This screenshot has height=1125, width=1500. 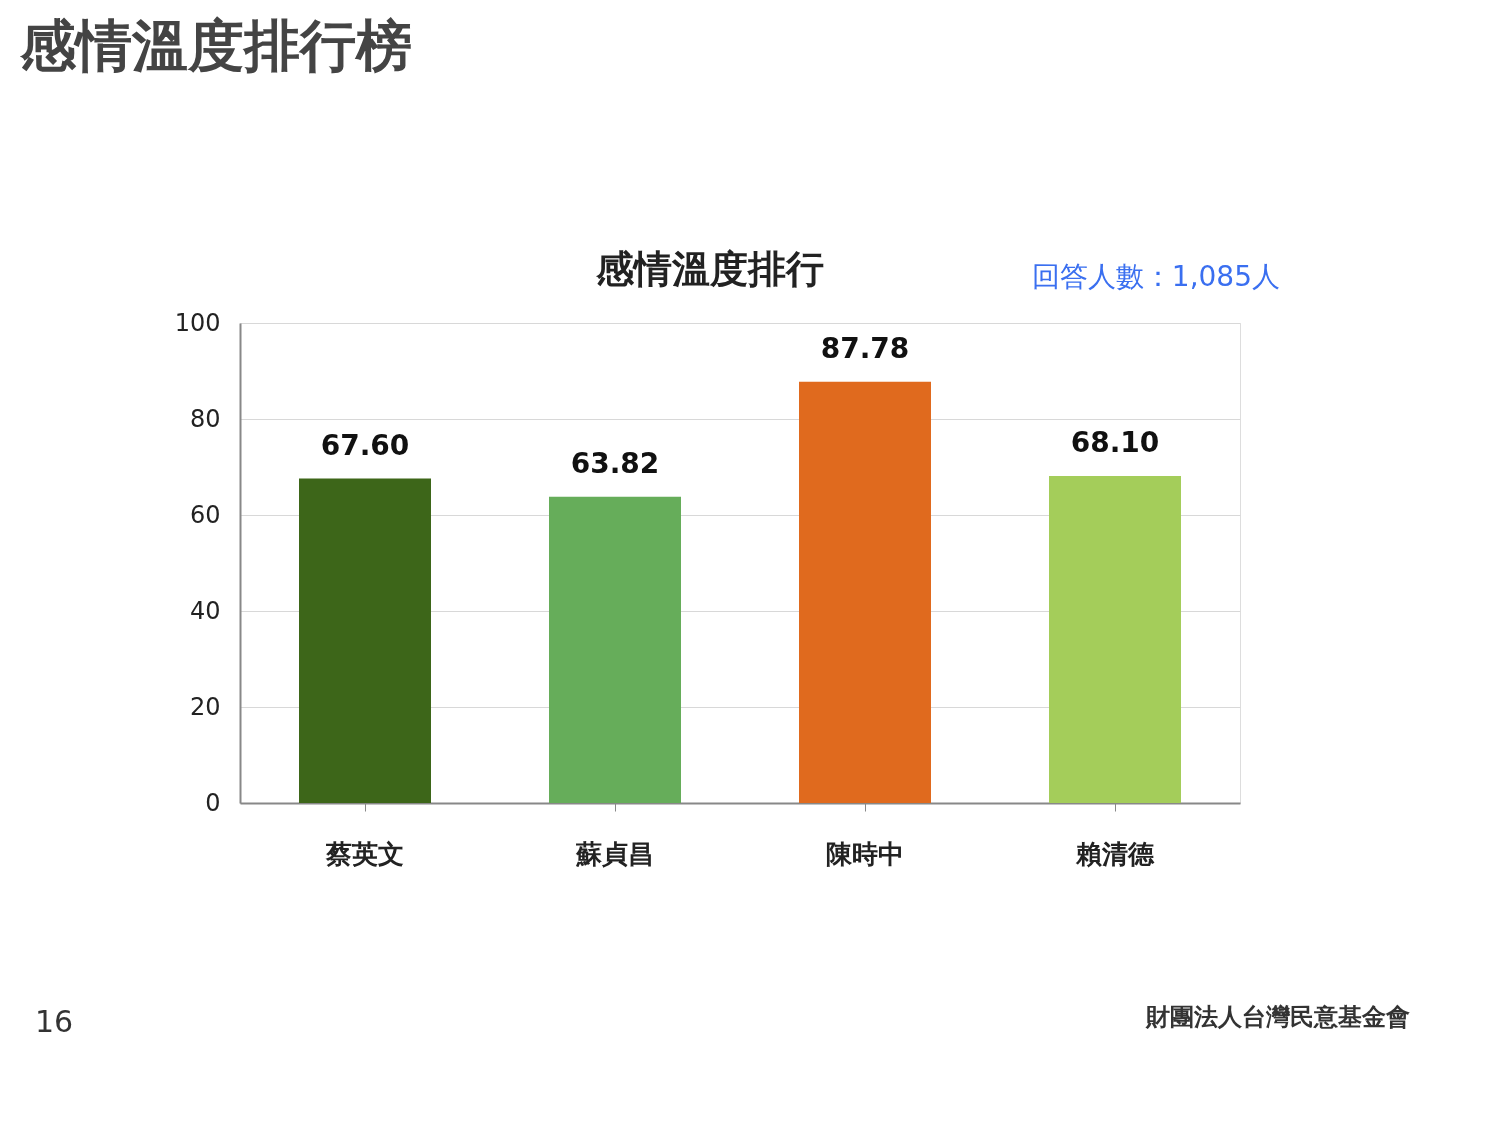 I want to click on x-tick-label: 賴清德, so click(x=1115, y=853).